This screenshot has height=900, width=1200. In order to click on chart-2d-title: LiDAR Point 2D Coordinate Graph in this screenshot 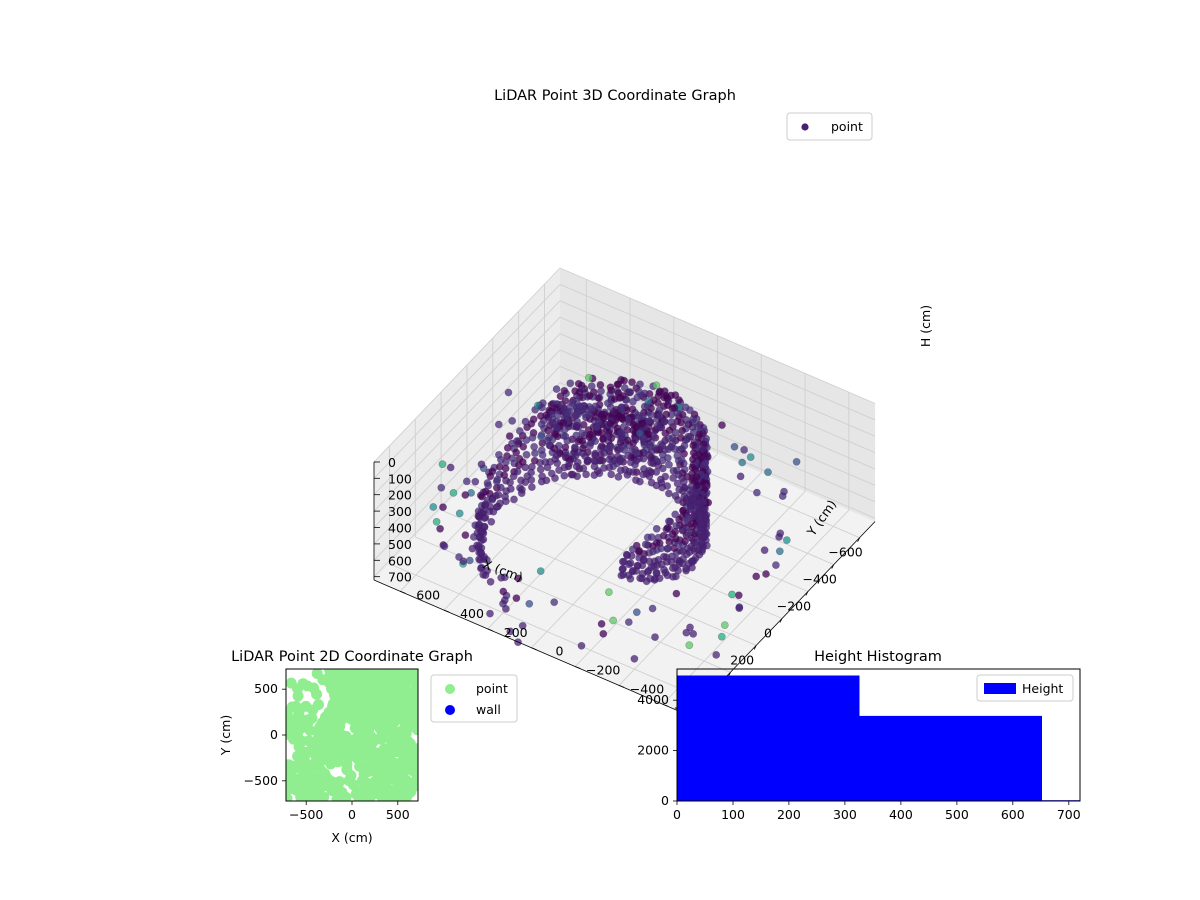, I will do `click(352, 657)`.